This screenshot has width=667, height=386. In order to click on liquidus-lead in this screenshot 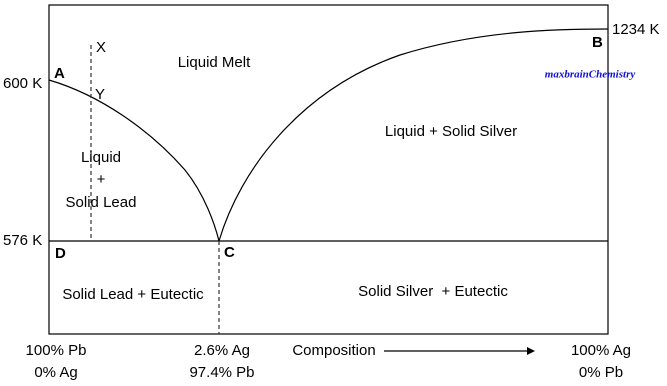, I will do `click(134, 160)`.